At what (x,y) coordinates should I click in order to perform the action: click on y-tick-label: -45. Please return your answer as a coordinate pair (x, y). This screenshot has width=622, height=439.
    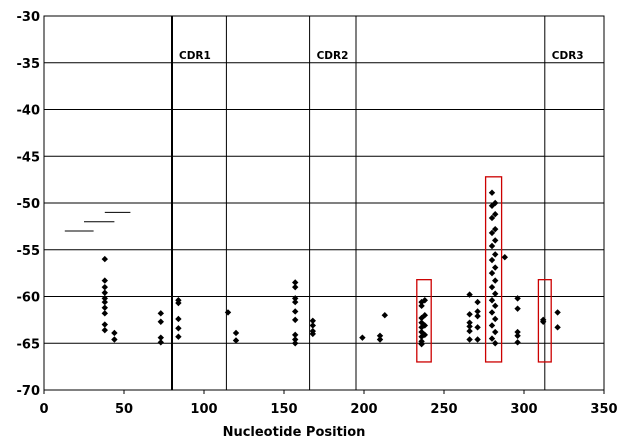
    Looking at the image, I should click on (29, 157).